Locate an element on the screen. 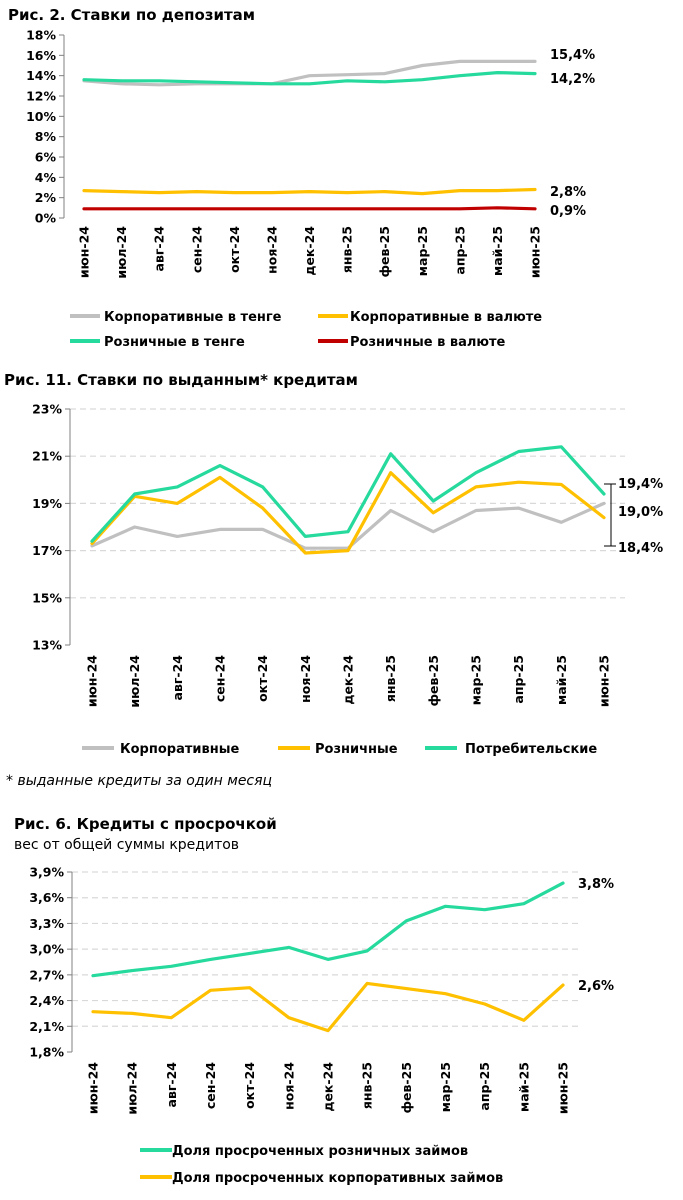 The height and width of the screenshot is (1200, 683). legend-consumer: Потребительские is located at coordinates (531, 749).